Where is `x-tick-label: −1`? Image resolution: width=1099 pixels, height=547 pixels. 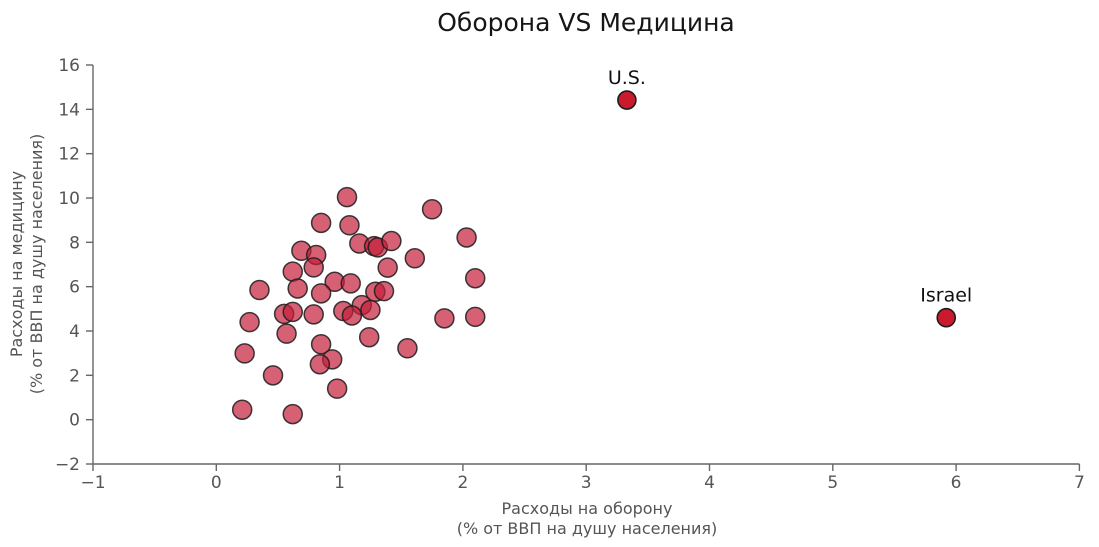
x-tick-label: −1 is located at coordinates (92, 483).